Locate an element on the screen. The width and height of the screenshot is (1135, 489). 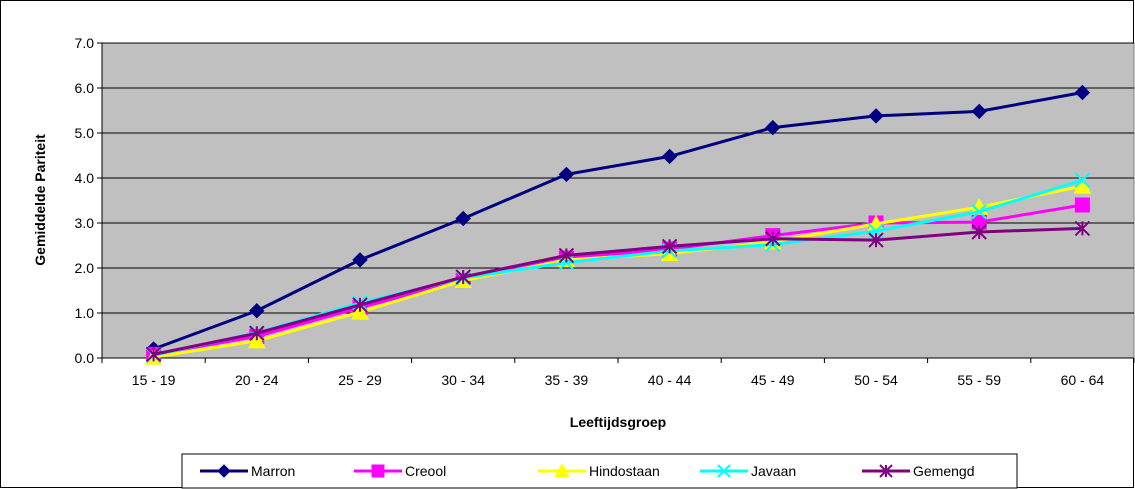
legend-label: Javaan is located at coordinates (773, 471).